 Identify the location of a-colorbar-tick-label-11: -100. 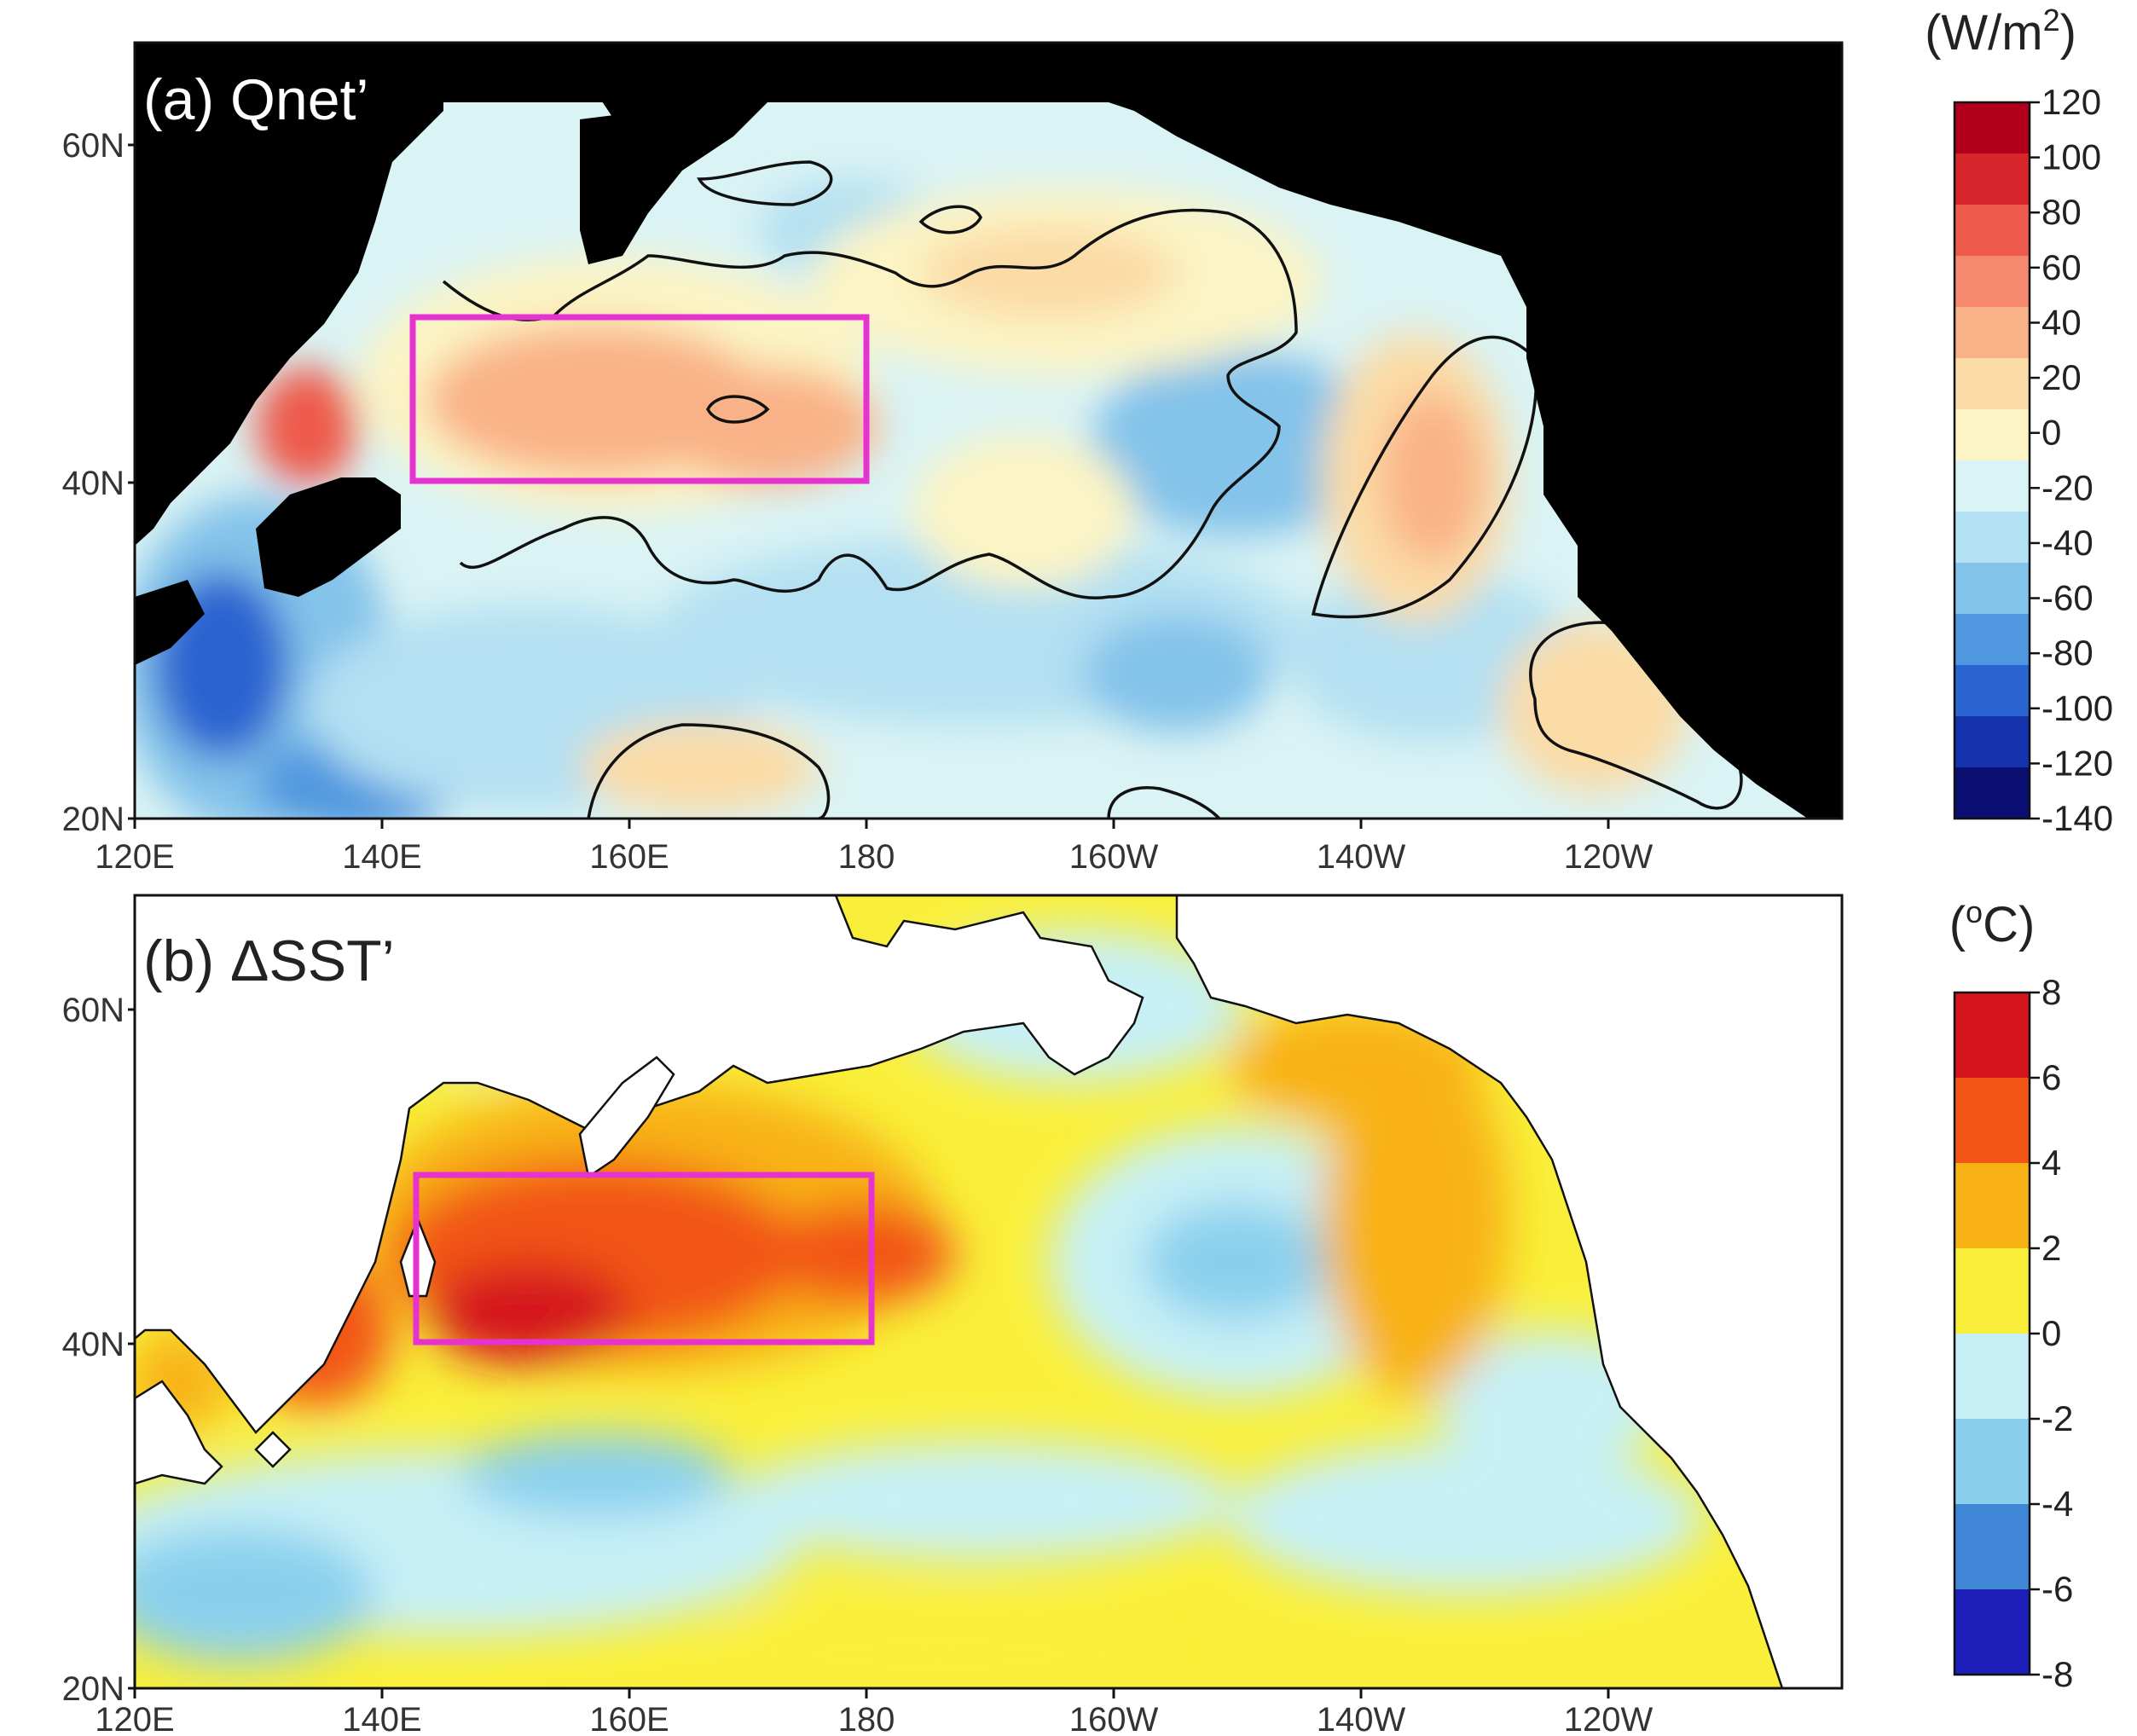
(2077, 708).